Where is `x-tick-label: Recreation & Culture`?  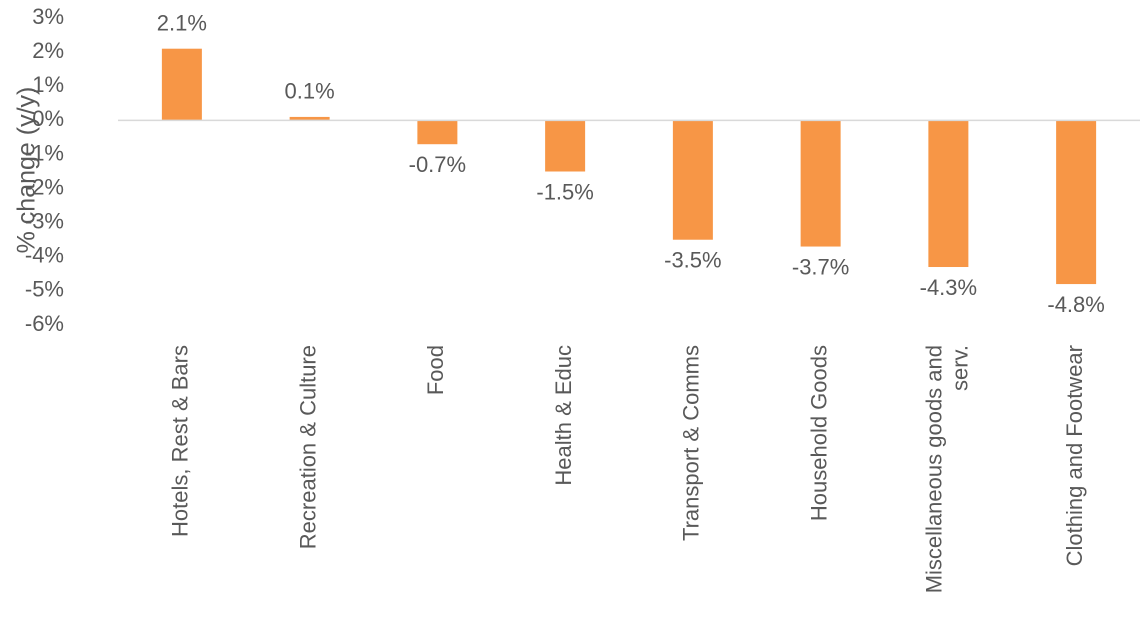 x-tick-label: Recreation & Culture is located at coordinates (307, 447).